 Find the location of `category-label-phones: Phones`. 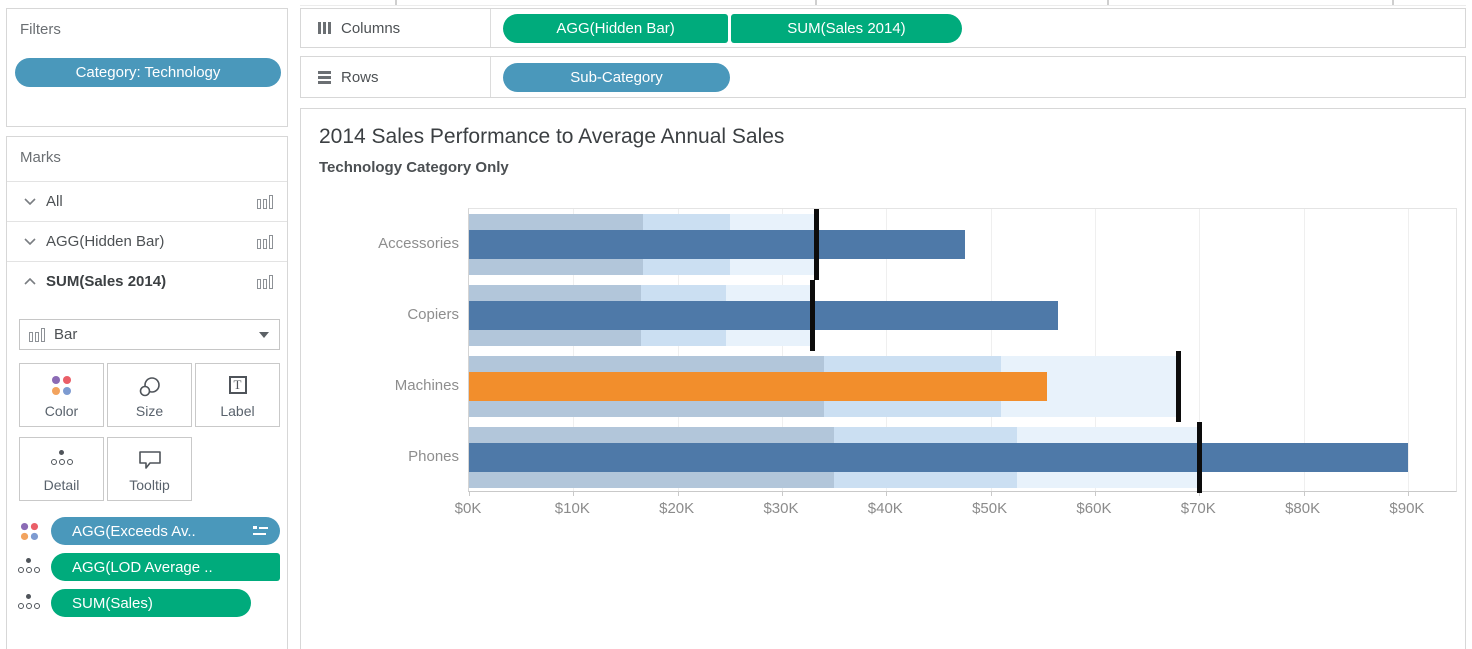

category-label-phones: Phones is located at coordinates (433, 456).